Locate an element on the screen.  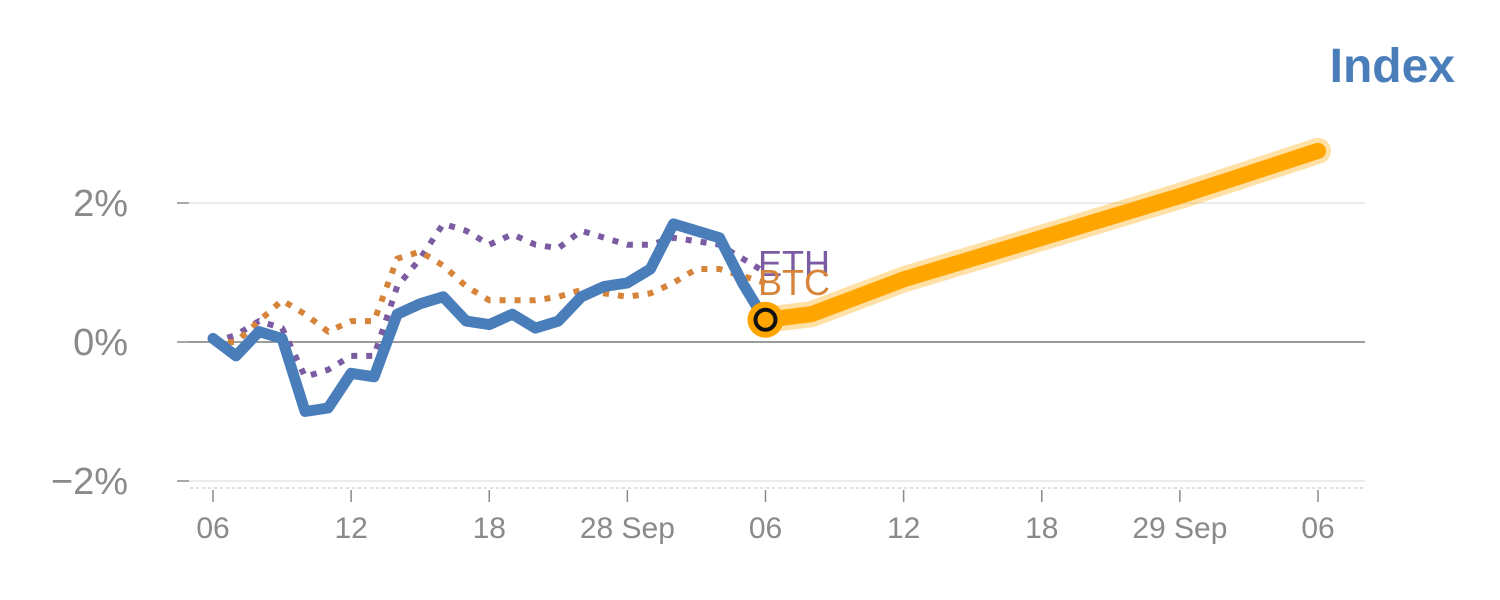
x-axis: 06 12 18 28 Sep 06 12 18 29 Sep 06 is located at coordinates (777, 516).